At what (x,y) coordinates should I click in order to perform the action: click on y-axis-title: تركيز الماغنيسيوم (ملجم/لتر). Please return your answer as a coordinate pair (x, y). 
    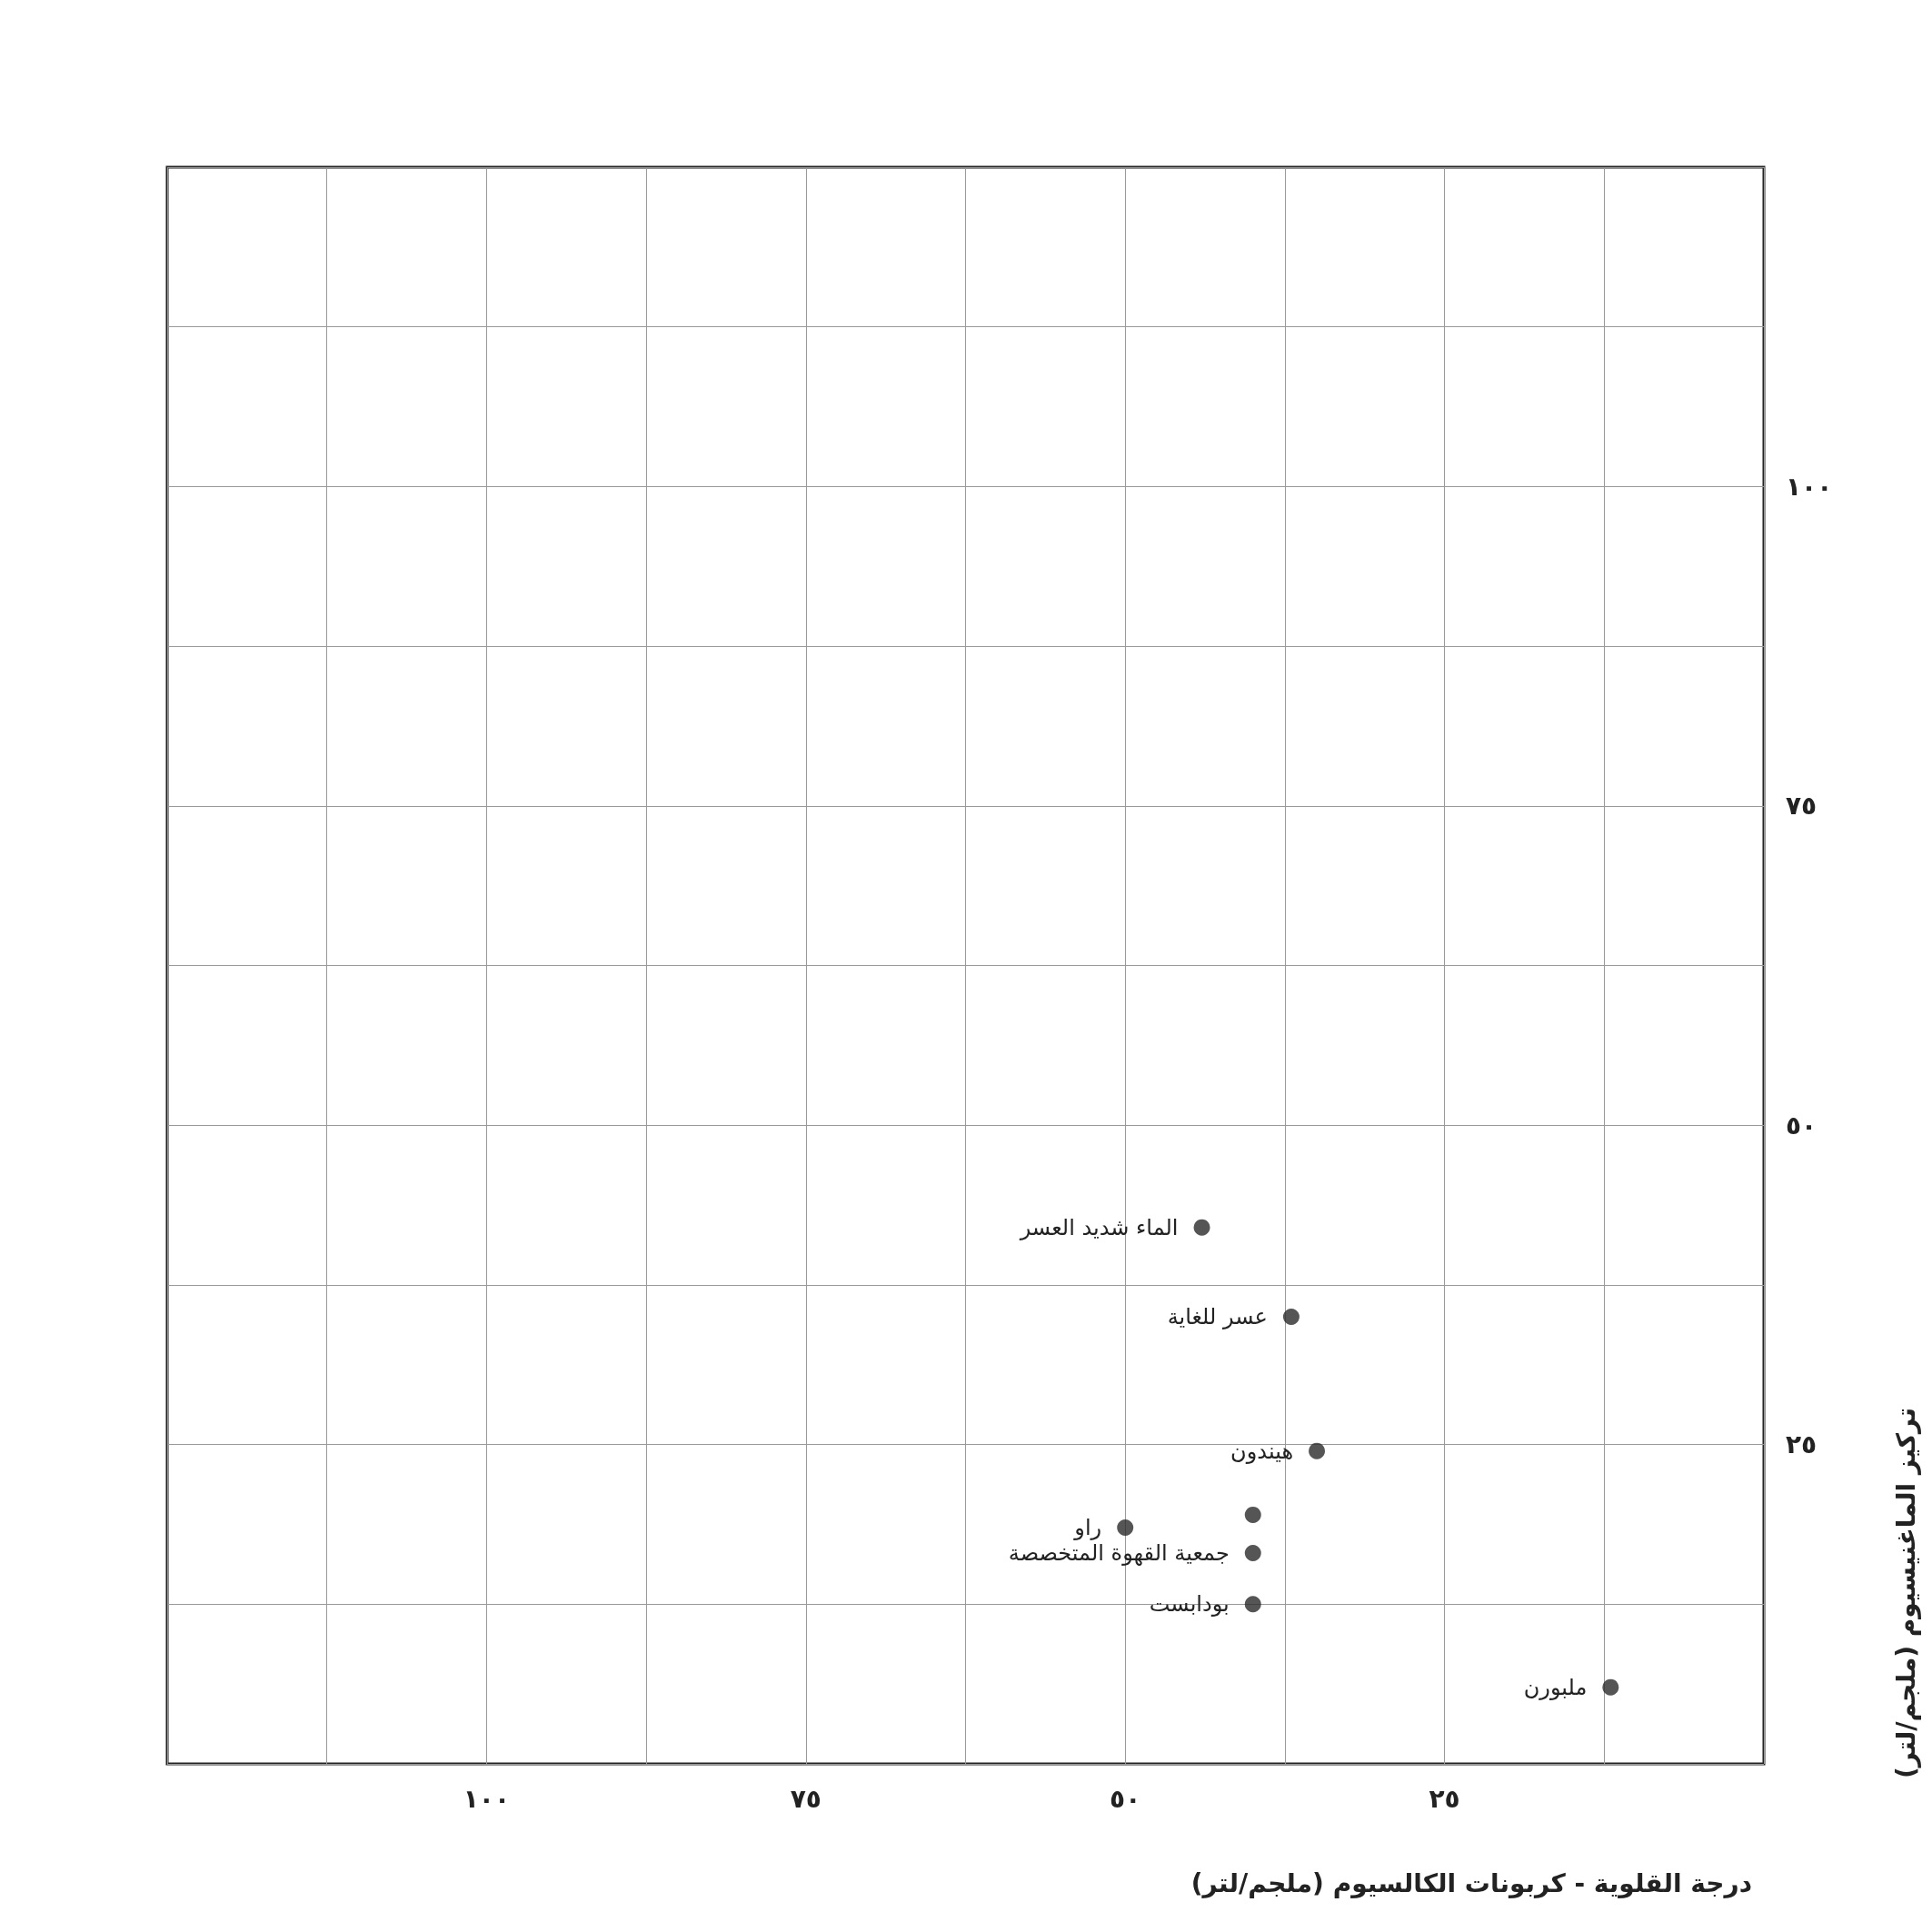
    Looking at the image, I should click on (1906, 1593).